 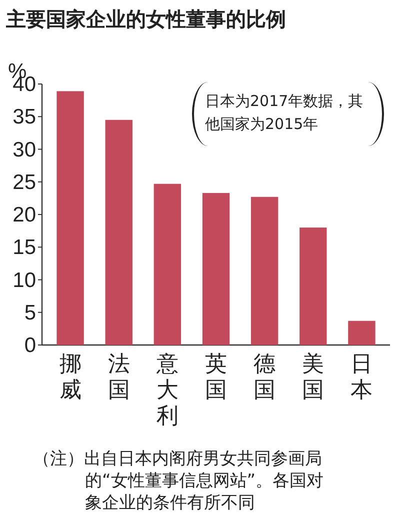 What do you see at coordinates (24, 215) in the screenshot?
I see `y-tick-label: 20` at bounding box center [24, 215].